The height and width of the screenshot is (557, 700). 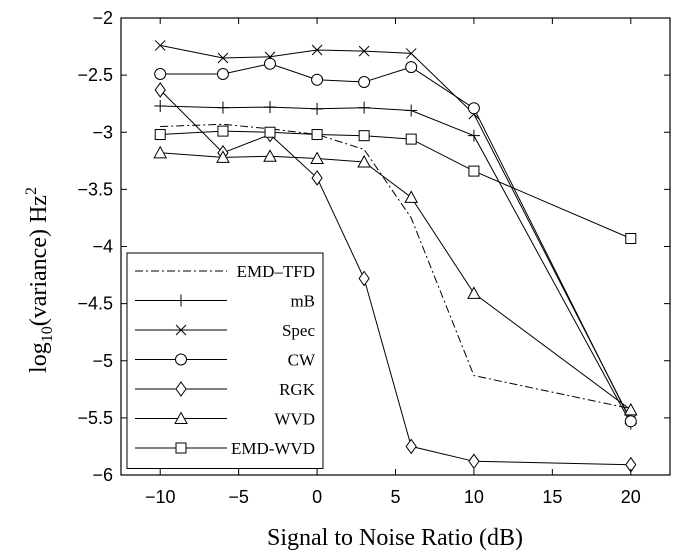 I want to click on y-axis-title-subscript: 10, so click(x=47, y=334).